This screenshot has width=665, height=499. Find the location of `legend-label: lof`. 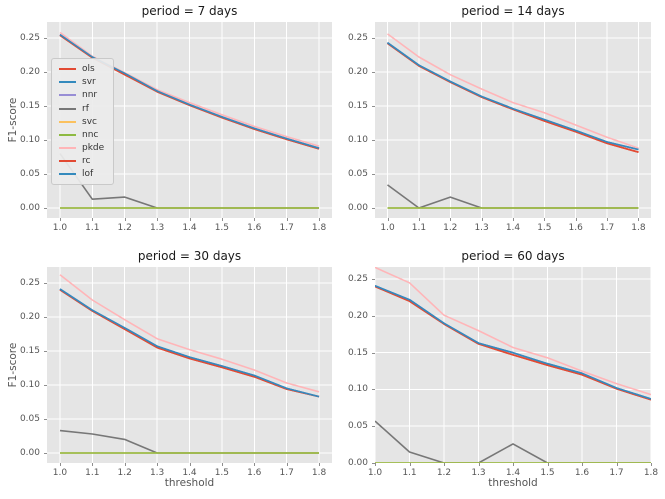

legend-label: lof is located at coordinates (88, 174).